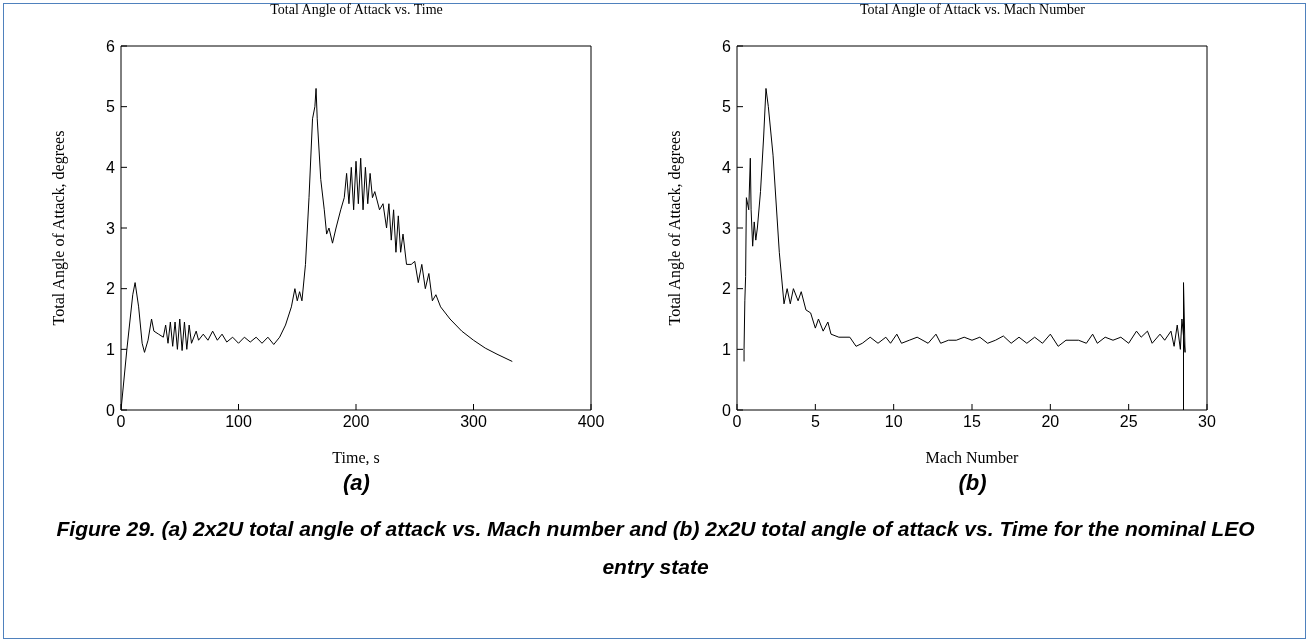  What do you see at coordinates (591, 422) in the screenshot?
I see `x-tick-label: 400` at bounding box center [591, 422].